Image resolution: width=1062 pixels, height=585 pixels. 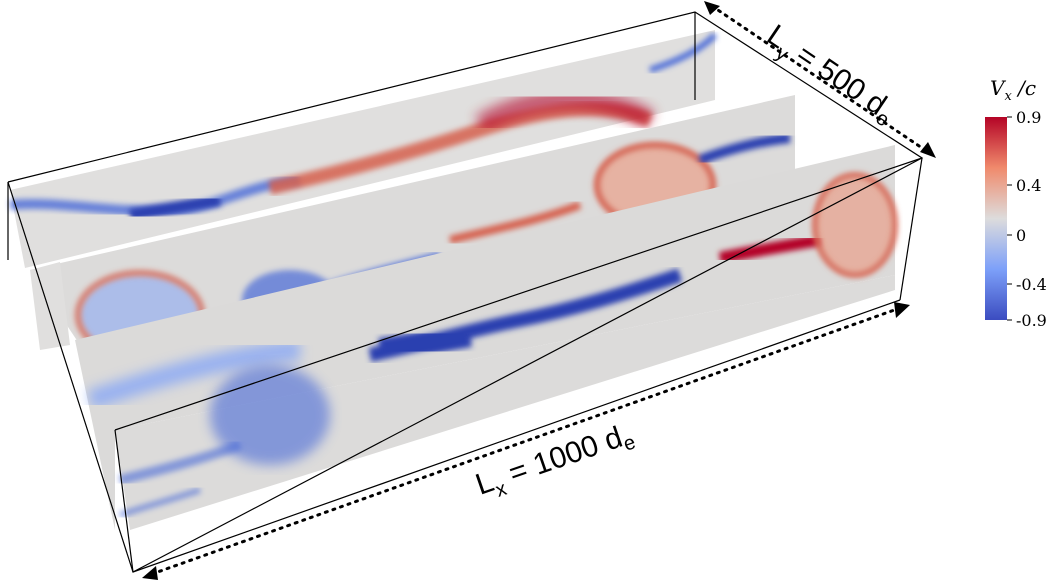 What do you see at coordinates (1021, 235) in the screenshot?
I see `colorbar-tick-label: 0` at bounding box center [1021, 235].